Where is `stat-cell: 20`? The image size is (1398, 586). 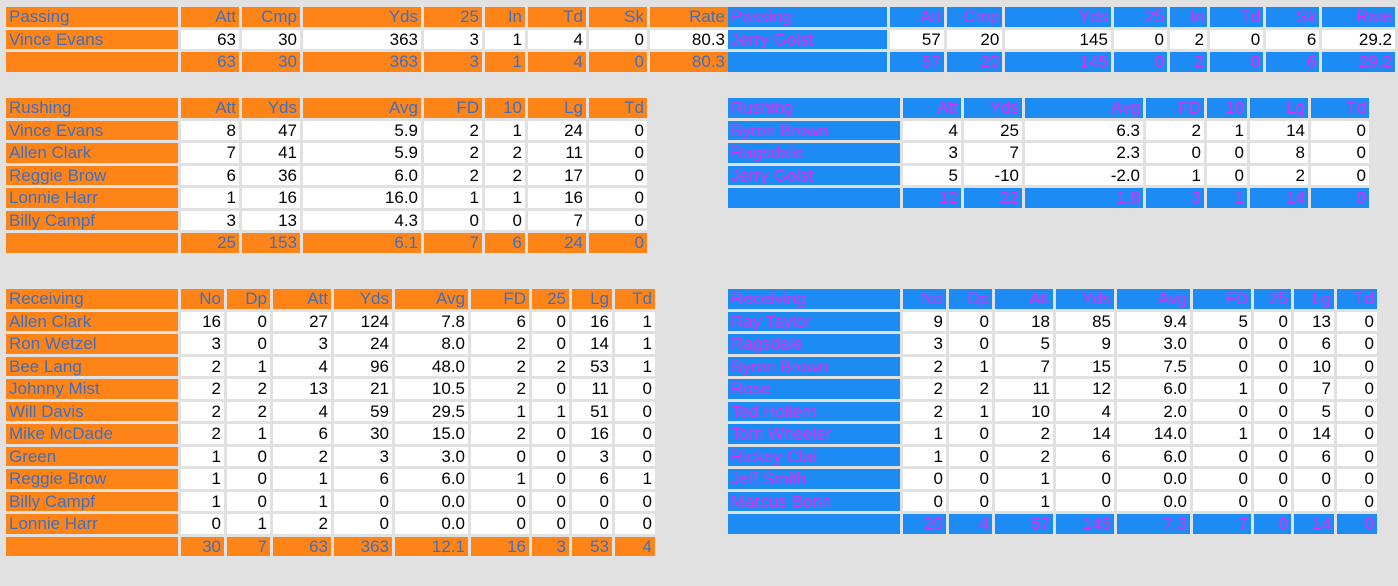 stat-cell: 20 is located at coordinates (974, 39).